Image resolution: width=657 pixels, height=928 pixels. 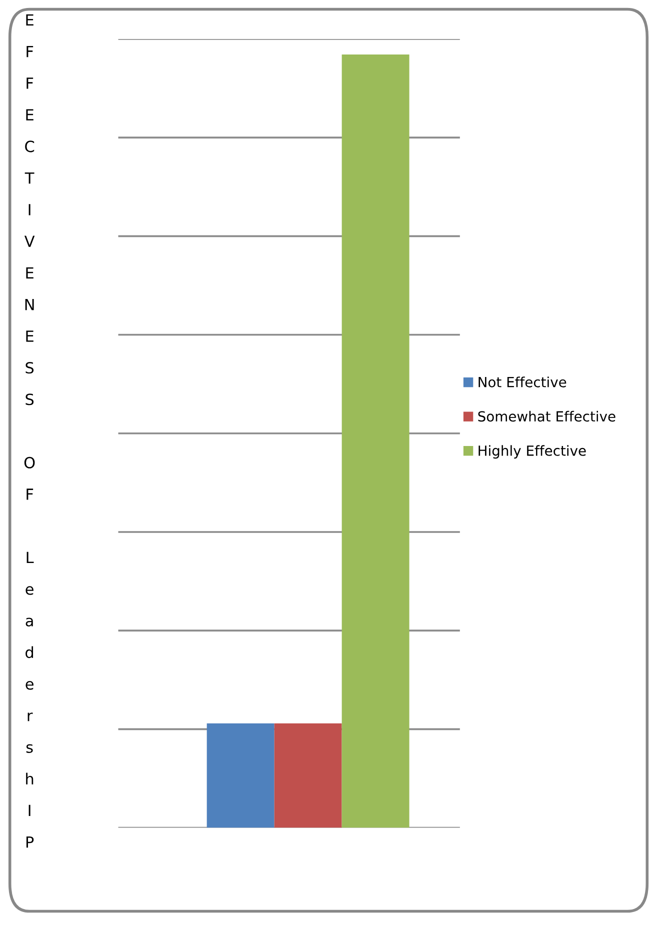 I want to click on text: EFFECTIVENESS OF LeadershIP, so click(x=29, y=431).